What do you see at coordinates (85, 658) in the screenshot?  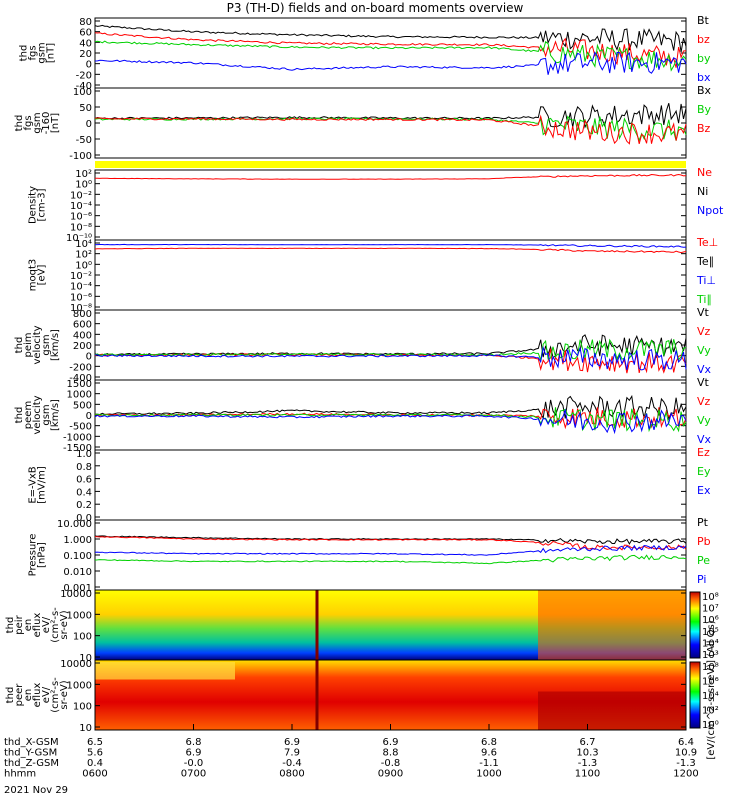 I see `y-tick-label: 10` at bounding box center [85, 658].